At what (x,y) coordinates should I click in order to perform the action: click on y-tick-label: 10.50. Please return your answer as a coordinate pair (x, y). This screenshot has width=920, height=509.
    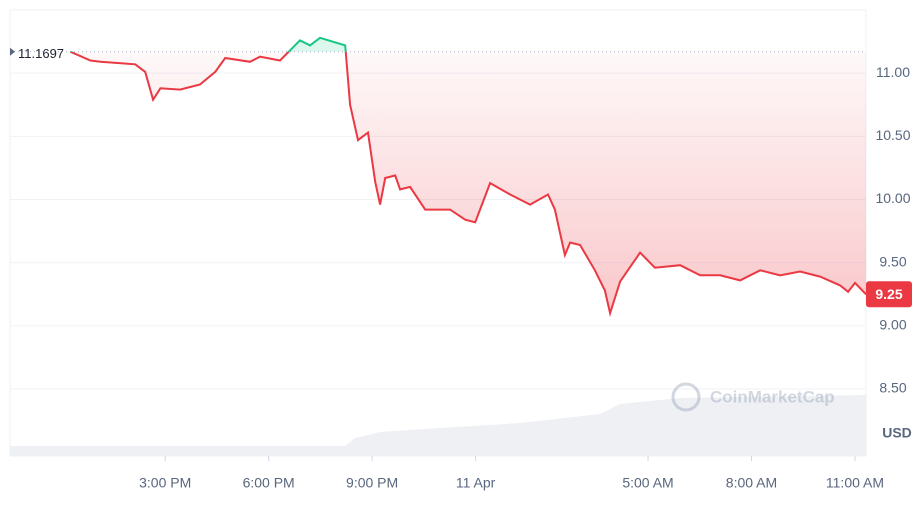
    Looking at the image, I should click on (892, 135).